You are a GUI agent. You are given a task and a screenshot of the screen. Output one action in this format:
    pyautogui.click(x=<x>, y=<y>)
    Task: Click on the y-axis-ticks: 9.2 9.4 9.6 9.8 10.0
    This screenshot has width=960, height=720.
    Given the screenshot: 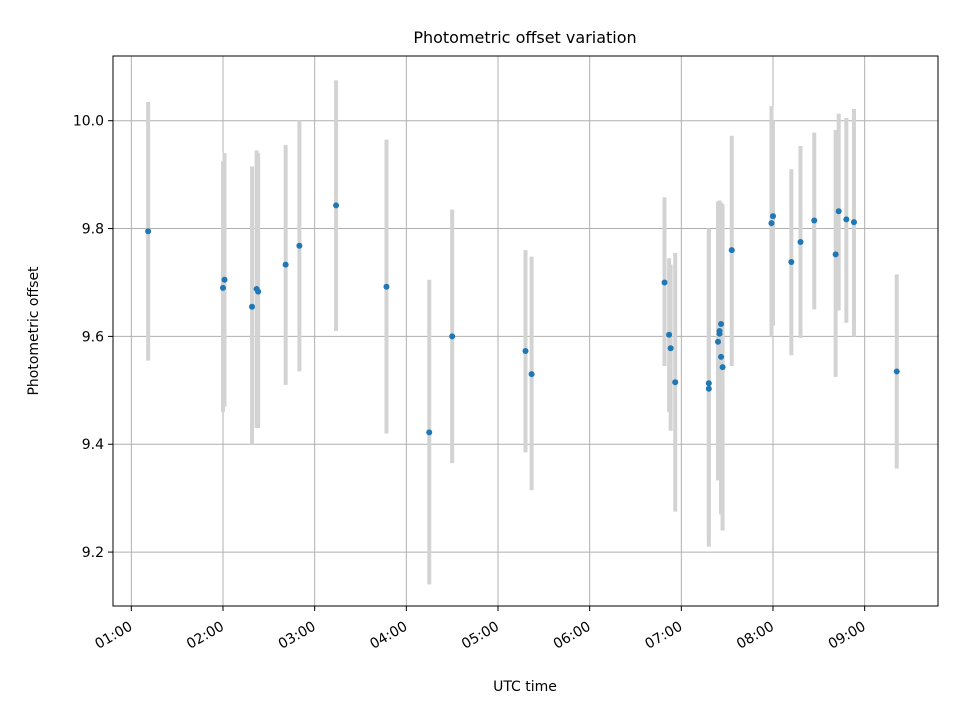 What is the action you would take?
    pyautogui.click(x=93, y=337)
    